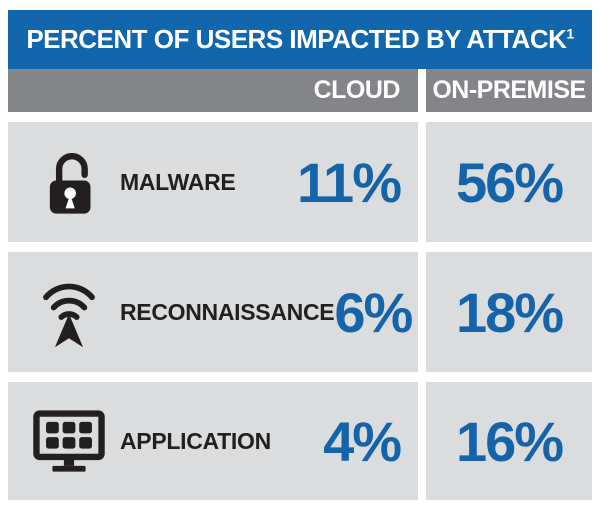  Describe the element at coordinates (178, 181) in the screenshot. I see `row-label-malware: MALWARE` at that location.